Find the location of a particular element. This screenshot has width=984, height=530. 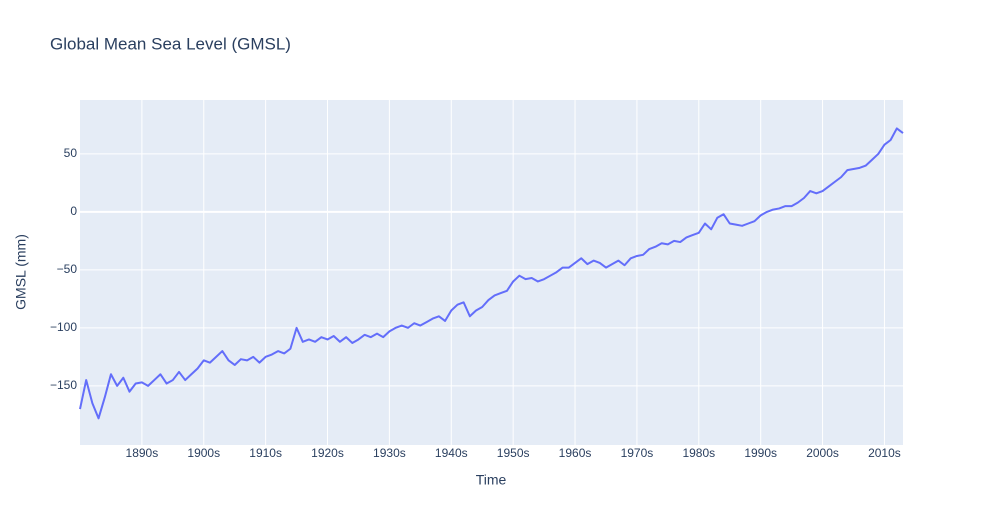

x-tick-label: 1940s is located at coordinates (451, 453).